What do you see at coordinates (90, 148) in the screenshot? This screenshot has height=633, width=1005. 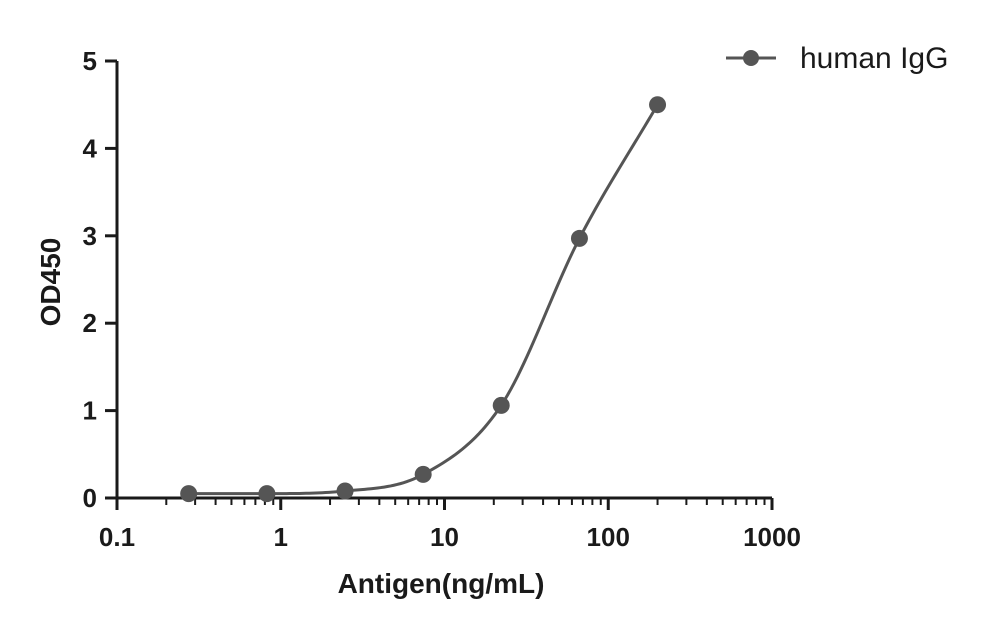 I see `y-tick-label: 4` at bounding box center [90, 148].